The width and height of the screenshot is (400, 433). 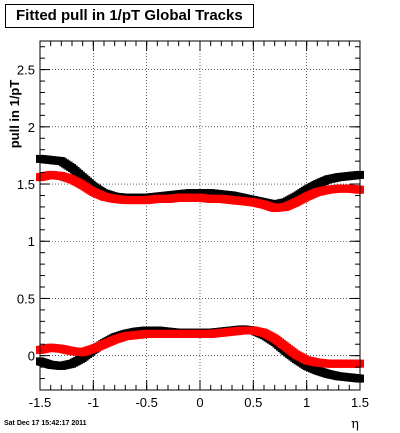 I want to click on x-tick-label: 1, so click(x=306, y=402).